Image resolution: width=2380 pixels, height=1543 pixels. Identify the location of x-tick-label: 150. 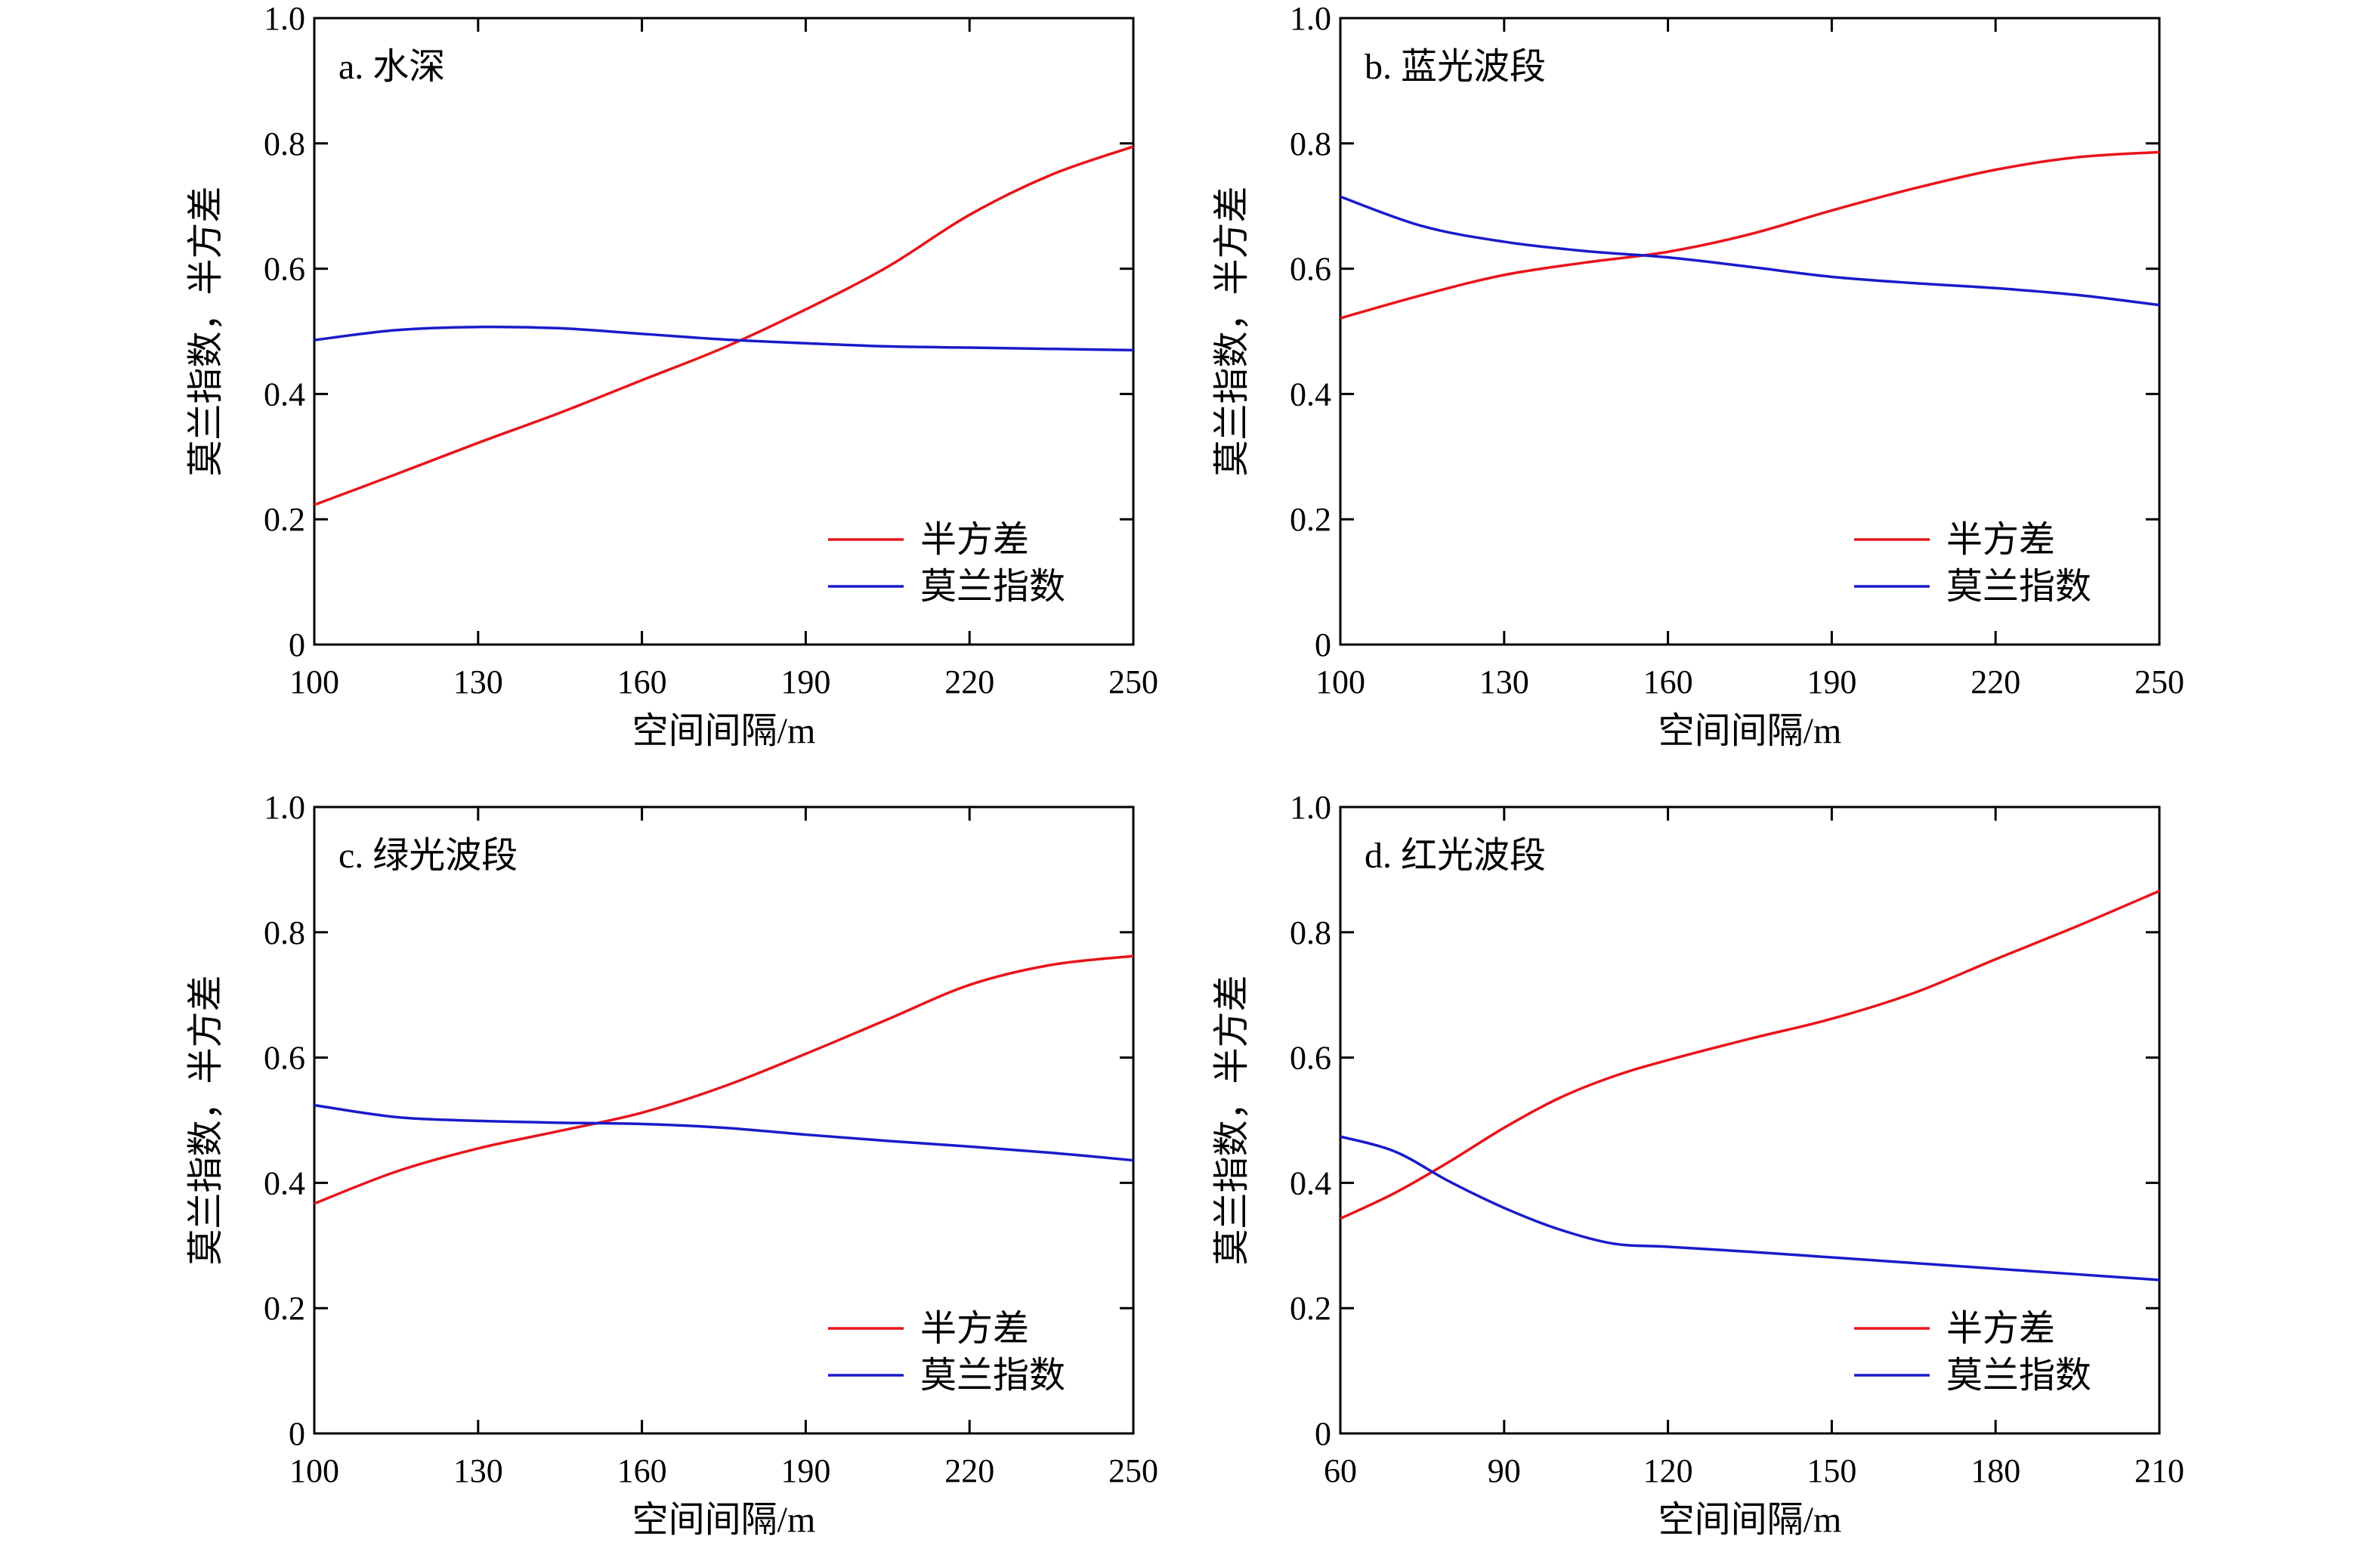
(1831, 1470).